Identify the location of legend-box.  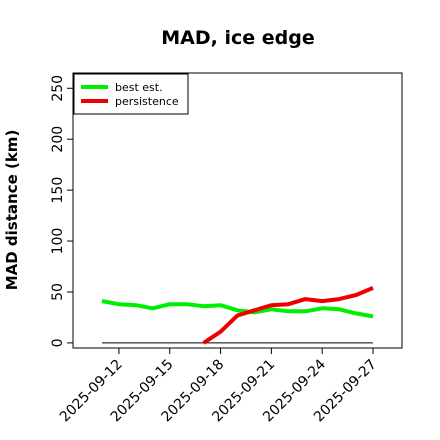
(131, 94).